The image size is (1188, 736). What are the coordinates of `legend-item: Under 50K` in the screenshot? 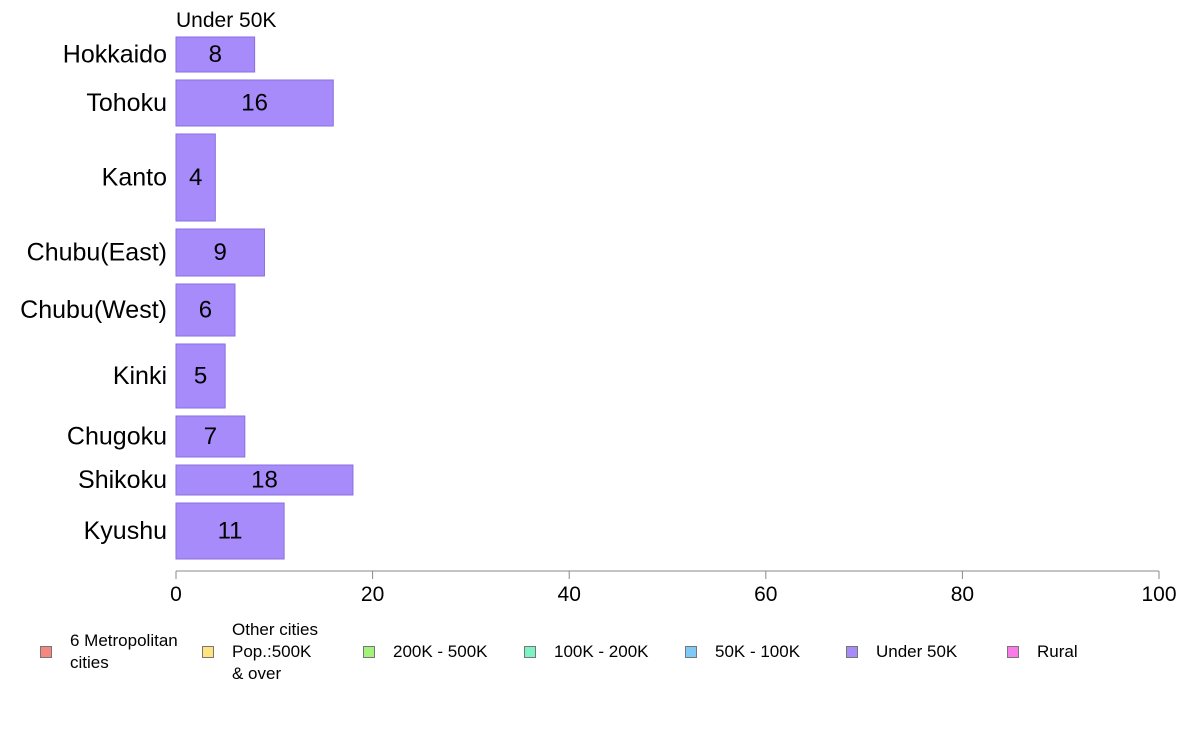 It's located at (901, 652).